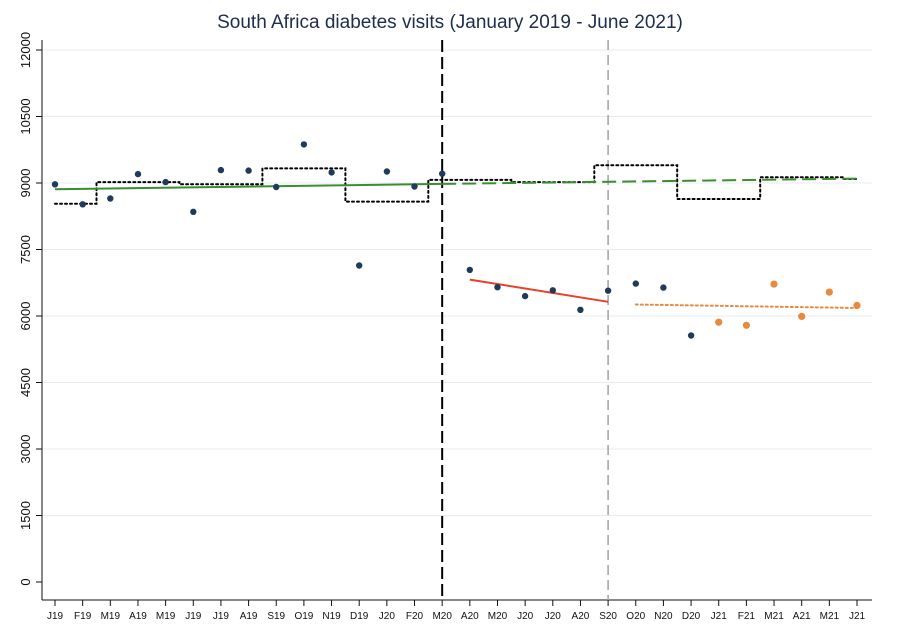 The width and height of the screenshot is (908, 644). Describe the element at coordinates (650, 181) in the screenshot. I see `projected-trend-line` at that location.